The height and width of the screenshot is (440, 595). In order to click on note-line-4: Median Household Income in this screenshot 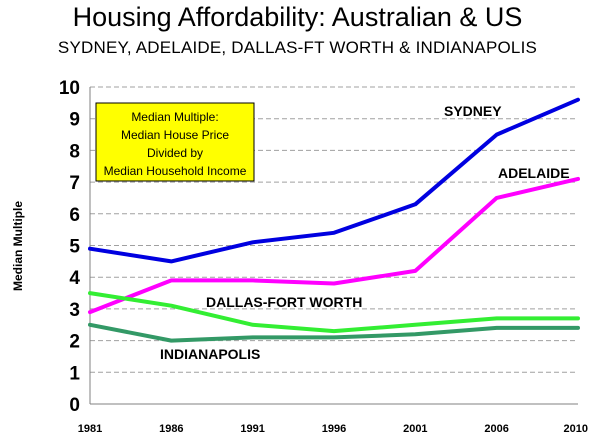, I will do `click(175, 171)`.